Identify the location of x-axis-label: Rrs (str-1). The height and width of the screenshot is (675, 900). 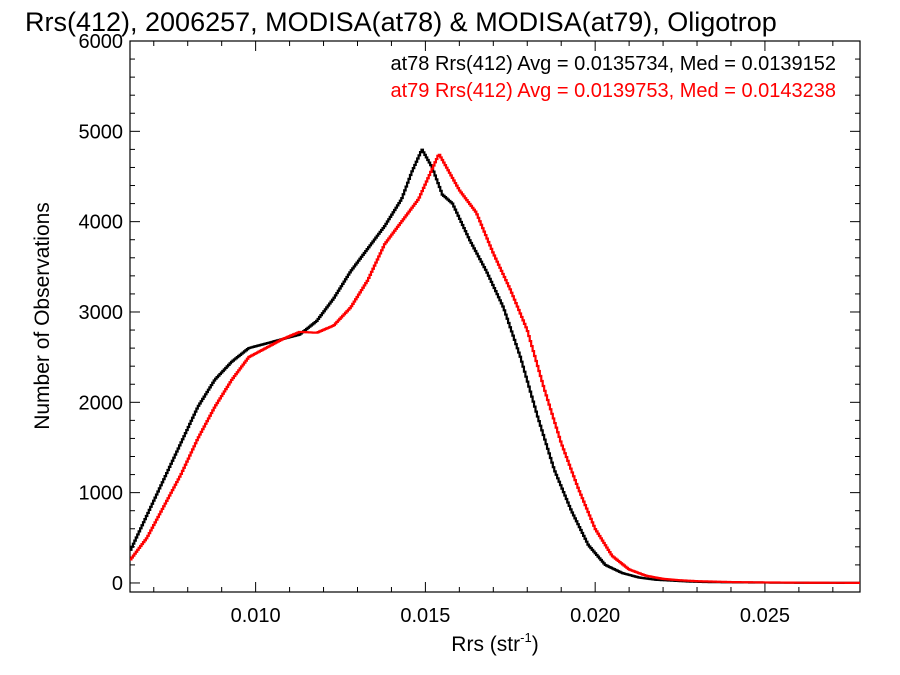
(494, 643).